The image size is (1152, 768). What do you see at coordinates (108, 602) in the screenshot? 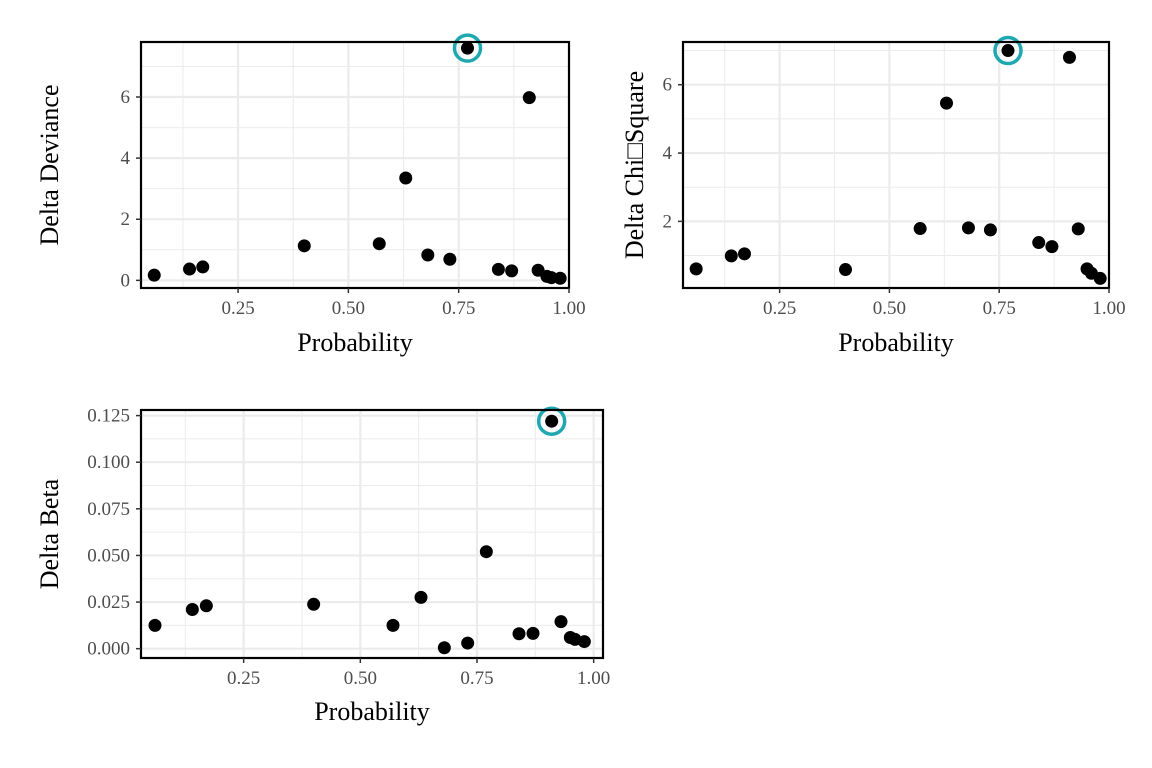
I see `y-tick-label: 0.025` at bounding box center [108, 602].